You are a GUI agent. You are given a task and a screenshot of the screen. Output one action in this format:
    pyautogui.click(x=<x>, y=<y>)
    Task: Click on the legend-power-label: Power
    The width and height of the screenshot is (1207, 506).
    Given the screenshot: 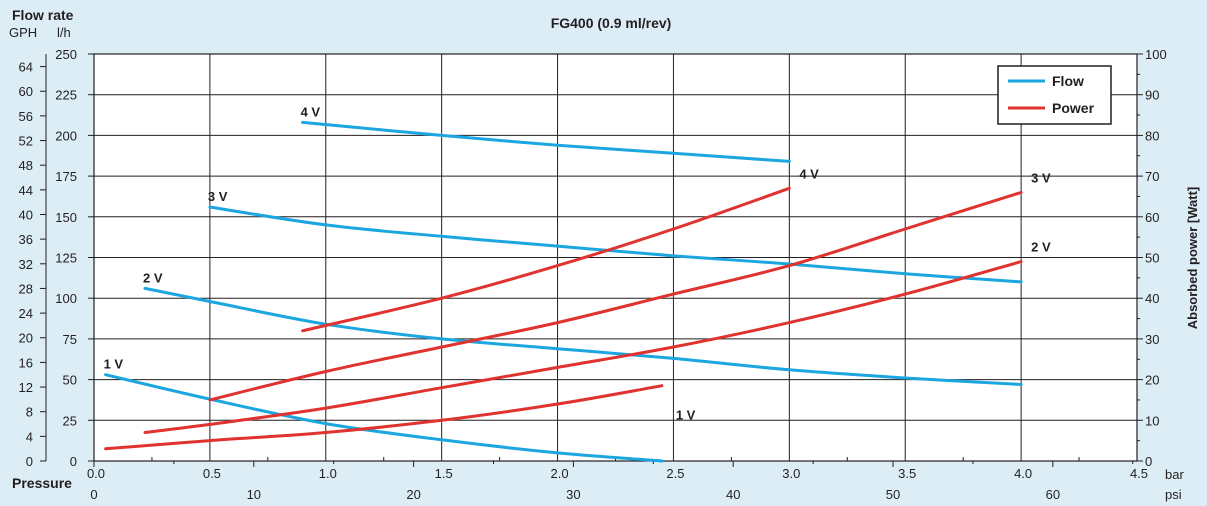 What is the action you would take?
    pyautogui.click(x=1073, y=108)
    